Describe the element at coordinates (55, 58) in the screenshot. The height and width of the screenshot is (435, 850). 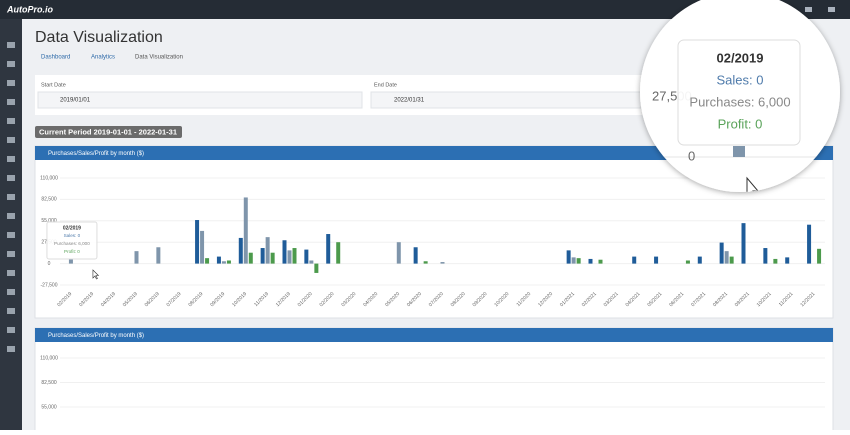
I see `breadcrumb: Dashboard` at that location.